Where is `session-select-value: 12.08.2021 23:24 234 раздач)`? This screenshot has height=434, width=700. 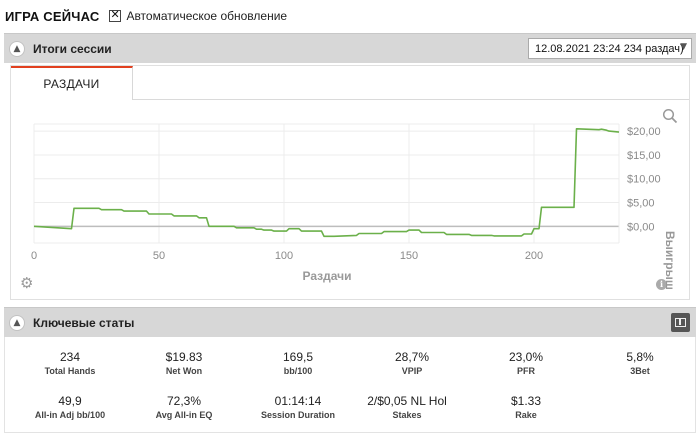
session-select-value: 12.08.2021 23:24 234 раздач) is located at coordinates (609, 48).